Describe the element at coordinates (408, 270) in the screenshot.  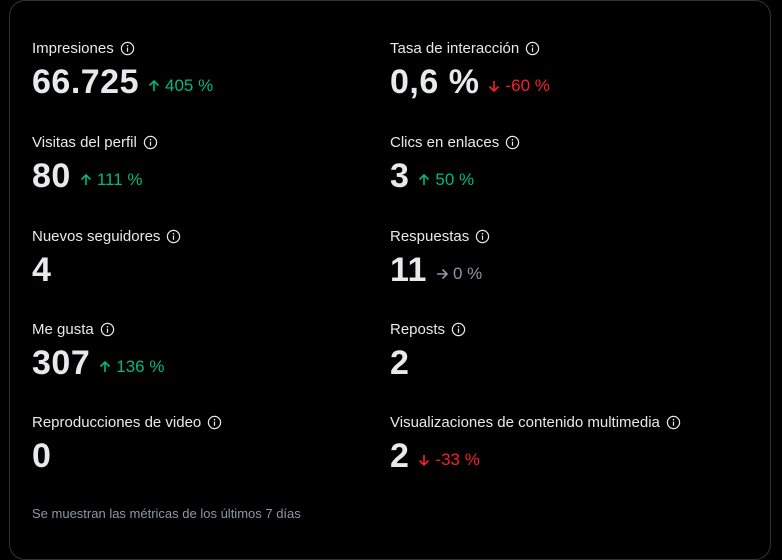
I see `metric-value: 11` at that location.